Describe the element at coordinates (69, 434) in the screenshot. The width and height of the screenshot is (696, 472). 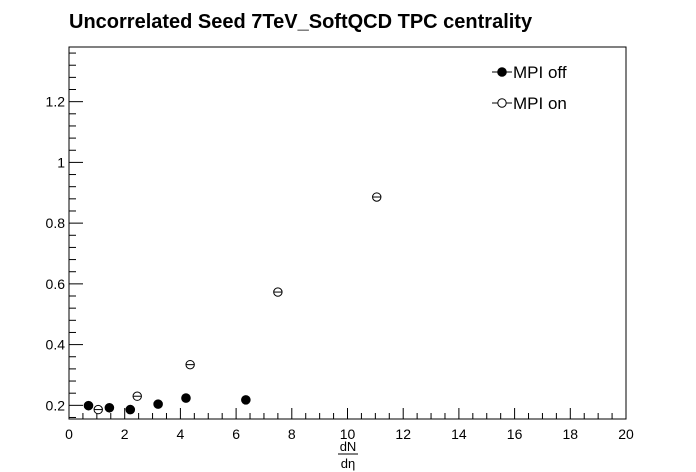
I see `x-tick-label: 0` at that location.